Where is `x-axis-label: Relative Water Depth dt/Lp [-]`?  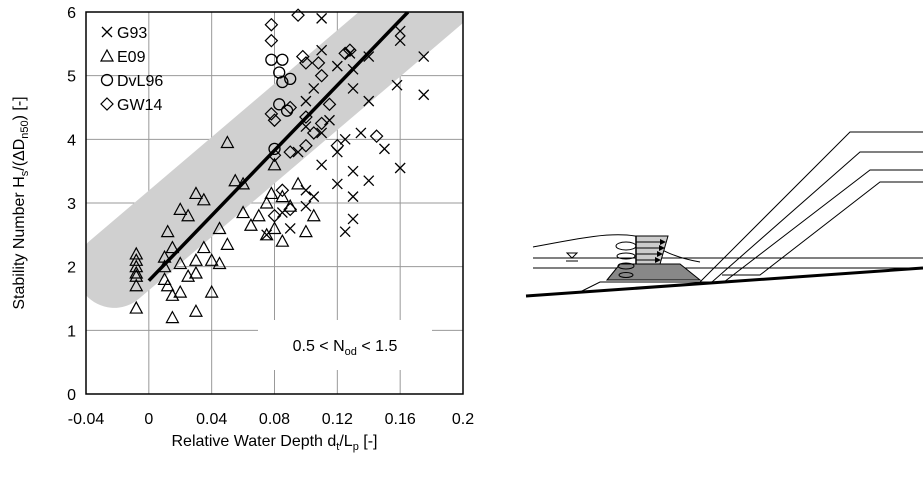
x-axis-label: Relative Water Depth dt/Lp [-] is located at coordinates (274, 443).